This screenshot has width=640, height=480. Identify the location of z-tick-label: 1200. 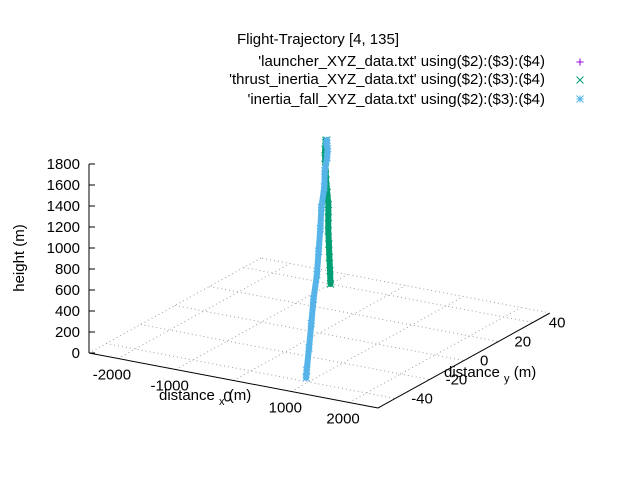
(63, 227).